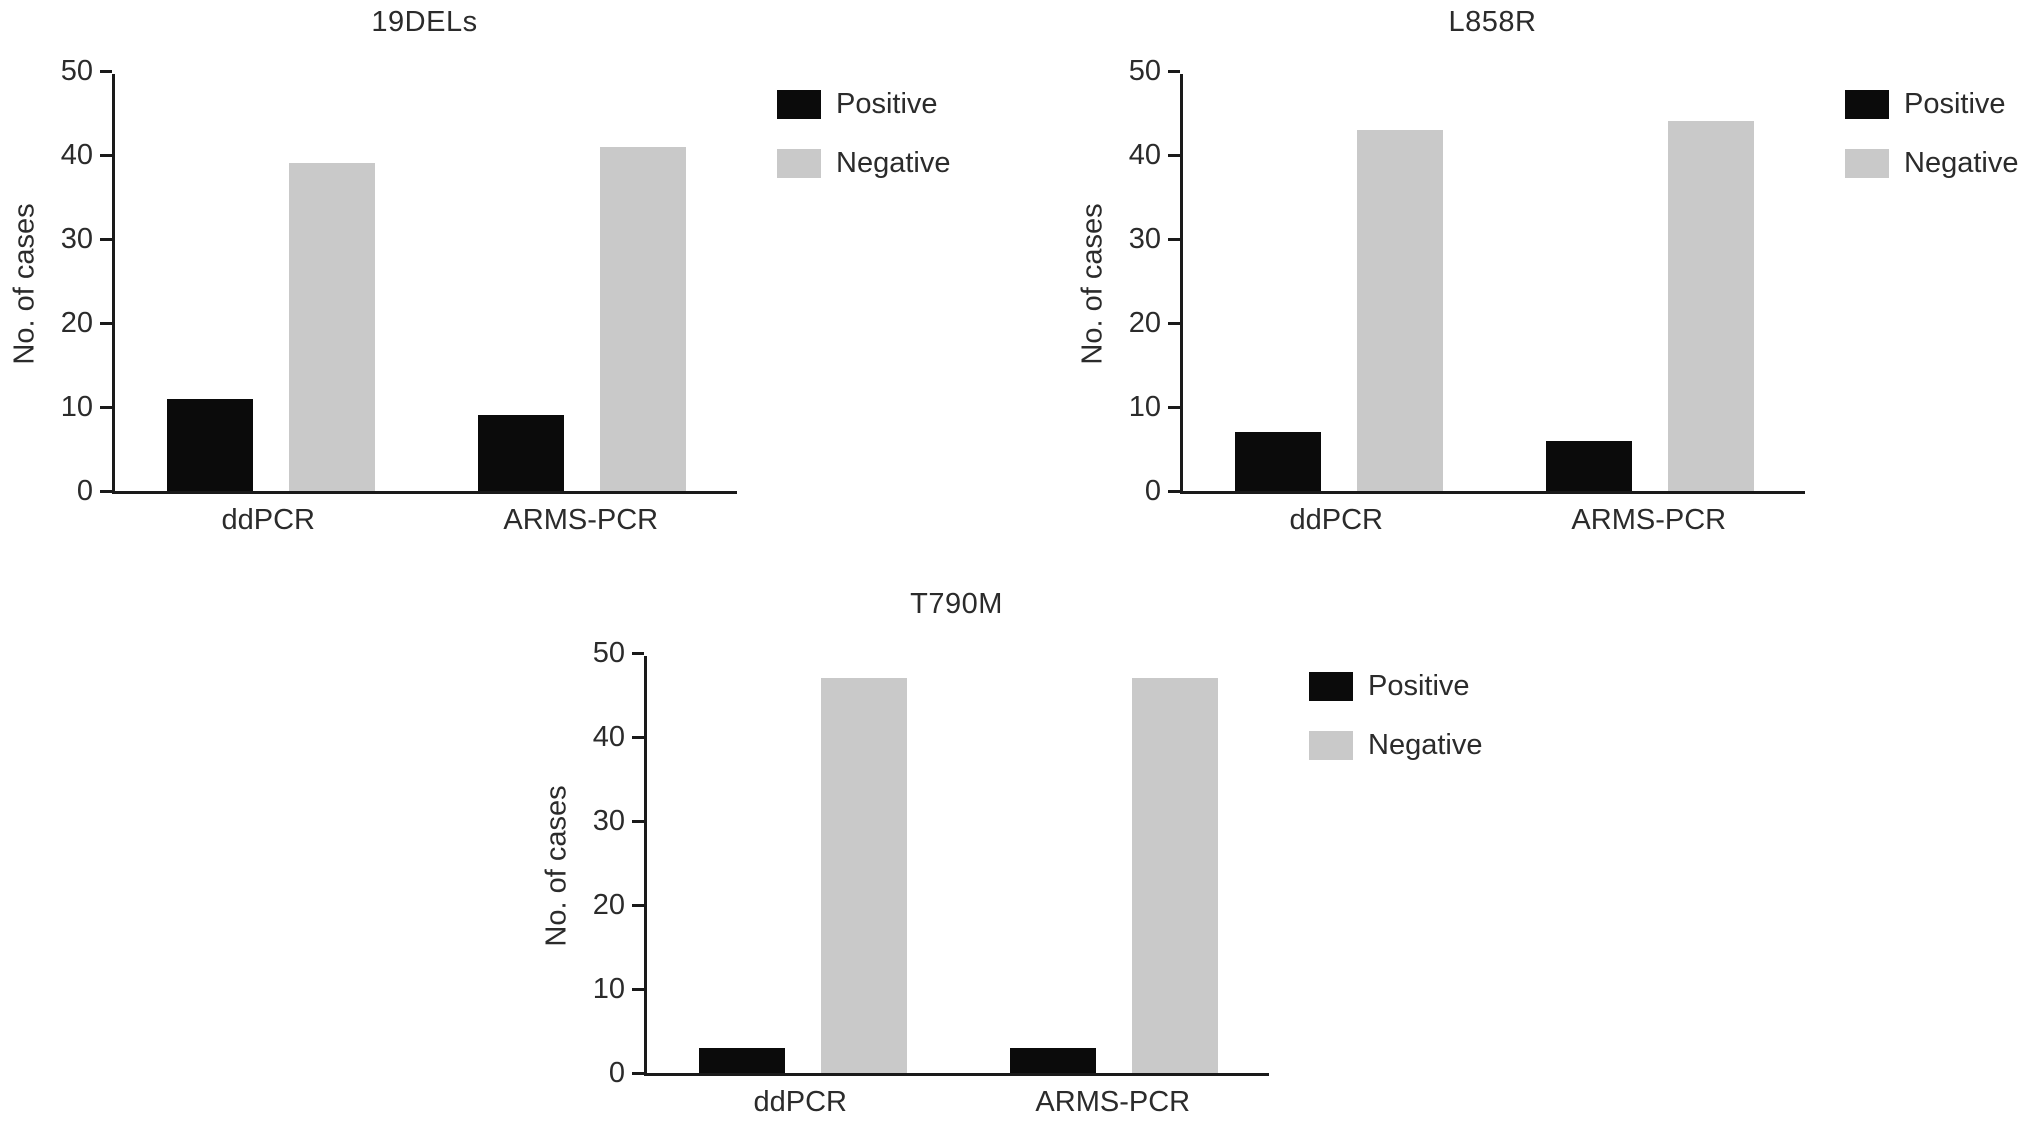  Describe the element at coordinates (956, 604) in the screenshot. I see `chart-title: T790M` at that location.